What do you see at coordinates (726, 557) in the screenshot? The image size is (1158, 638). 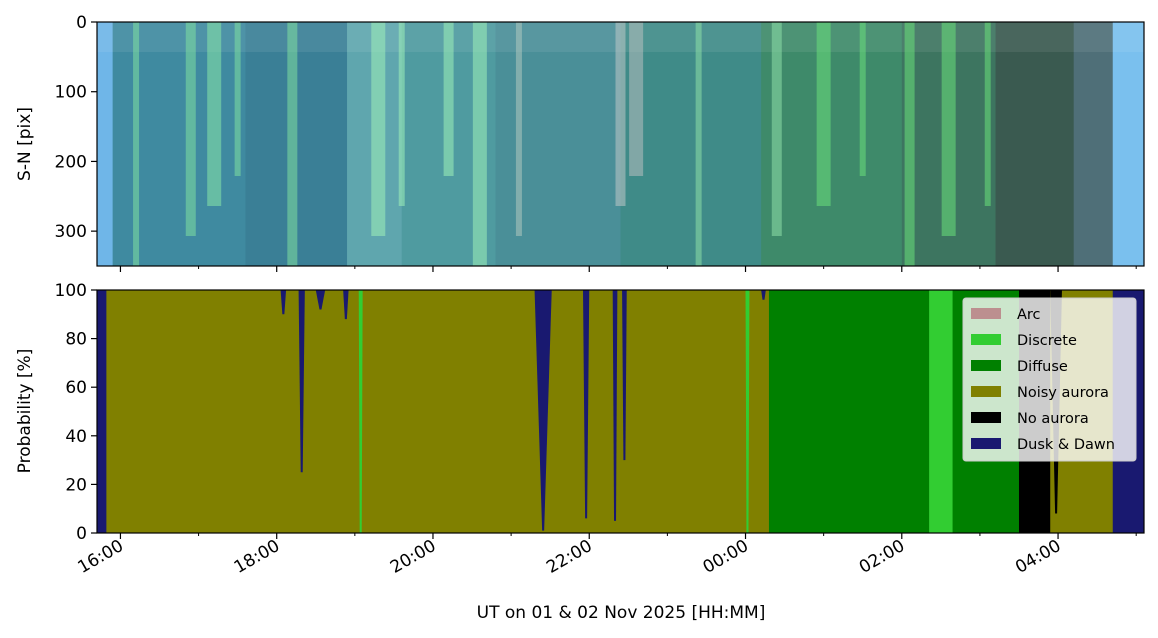 I see `x-tick-label: 00:00` at bounding box center [726, 557].